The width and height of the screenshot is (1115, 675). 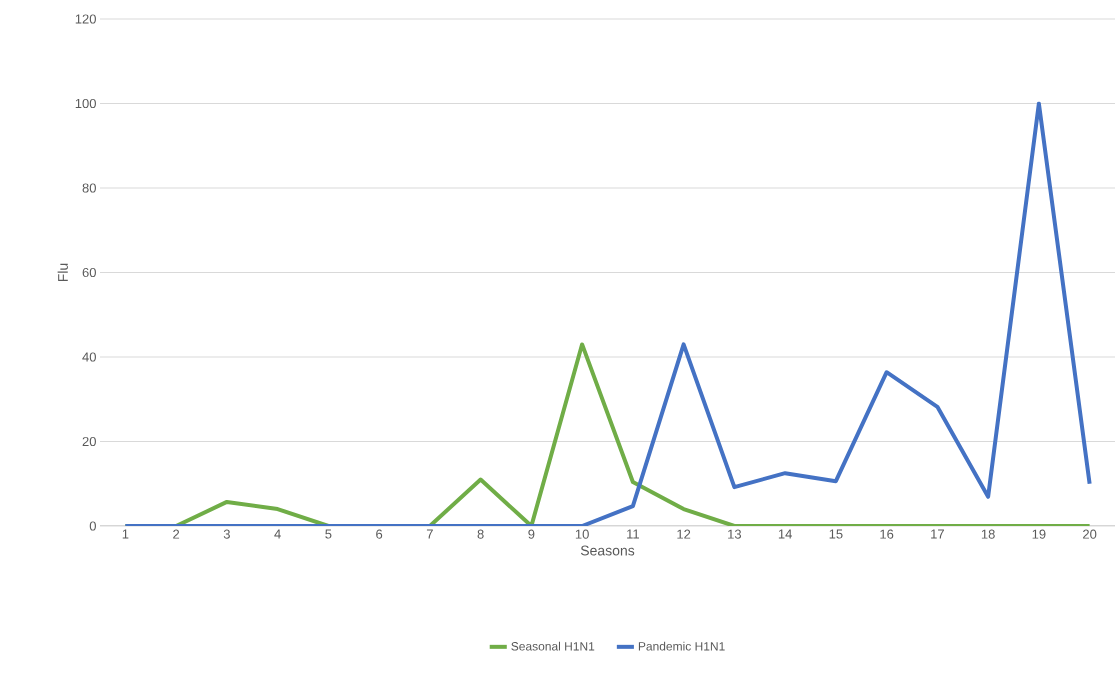 What do you see at coordinates (785, 534) in the screenshot?
I see `x-tick-label: 14` at bounding box center [785, 534].